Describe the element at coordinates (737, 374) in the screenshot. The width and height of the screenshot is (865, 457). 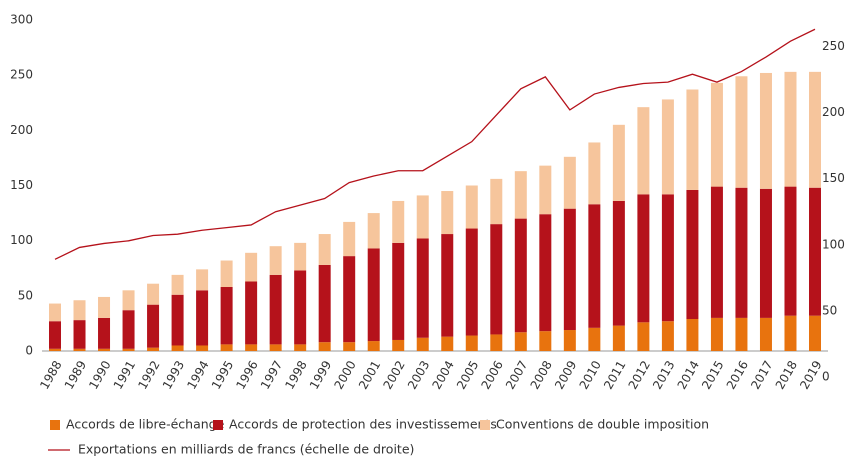
I see `x-tick-label: 2016` at that location.